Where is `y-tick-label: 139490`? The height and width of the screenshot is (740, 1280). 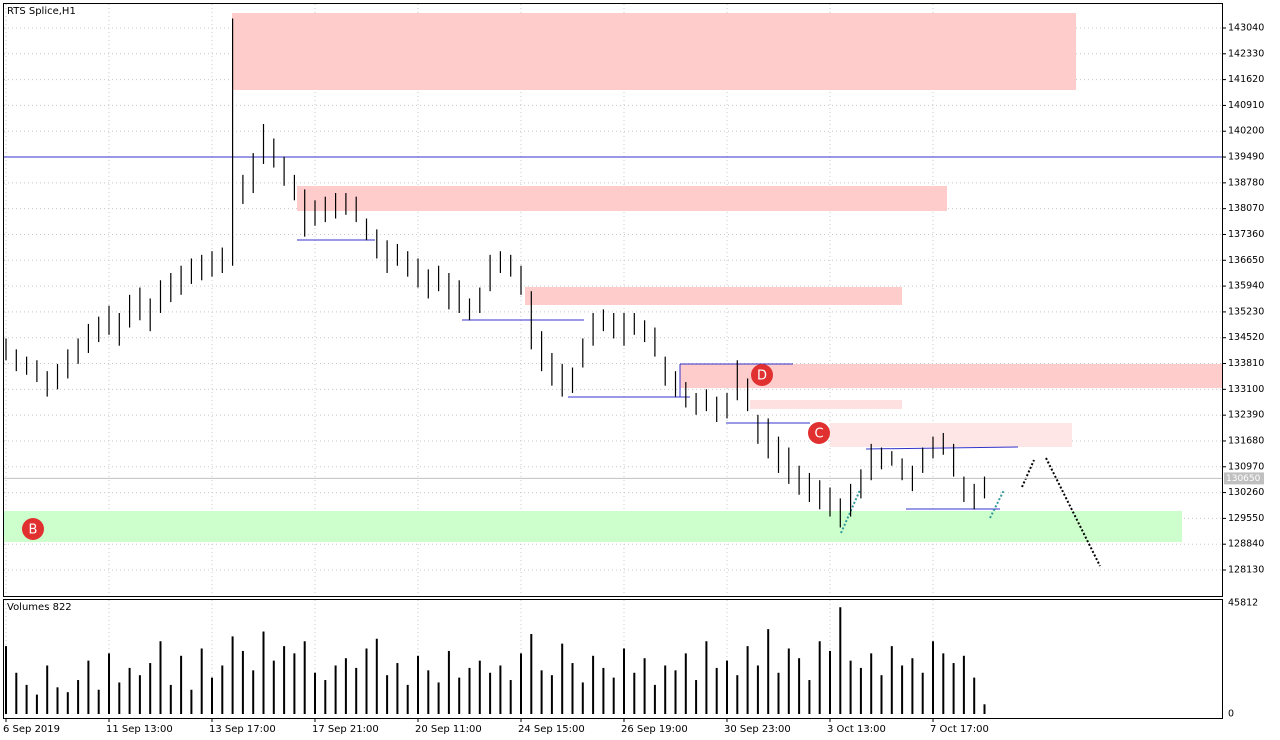
y-tick-label: 139490 is located at coordinates (1246, 157).